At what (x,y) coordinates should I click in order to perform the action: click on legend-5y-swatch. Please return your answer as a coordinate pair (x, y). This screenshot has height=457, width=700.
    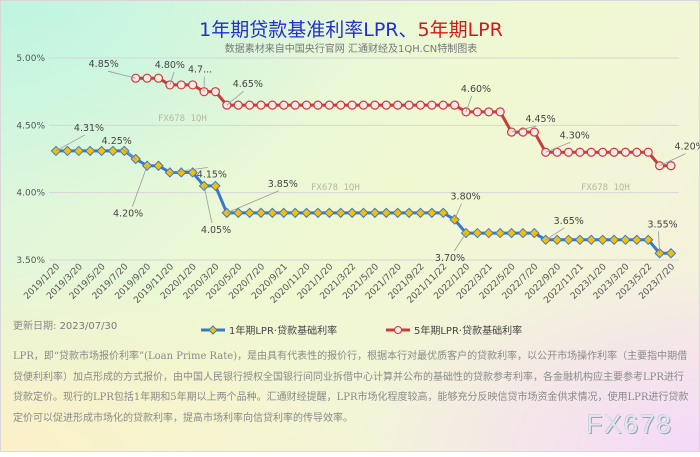
    Looking at the image, I should click on (398, 330).